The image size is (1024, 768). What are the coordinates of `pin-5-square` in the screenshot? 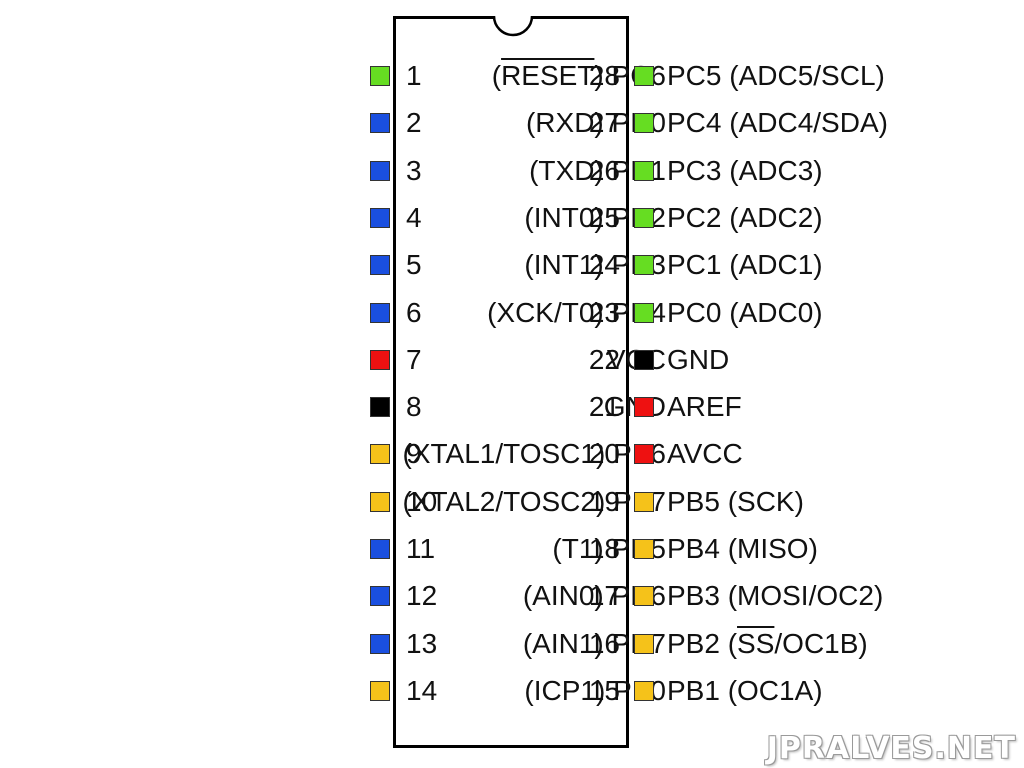 It's located at (380, 265).